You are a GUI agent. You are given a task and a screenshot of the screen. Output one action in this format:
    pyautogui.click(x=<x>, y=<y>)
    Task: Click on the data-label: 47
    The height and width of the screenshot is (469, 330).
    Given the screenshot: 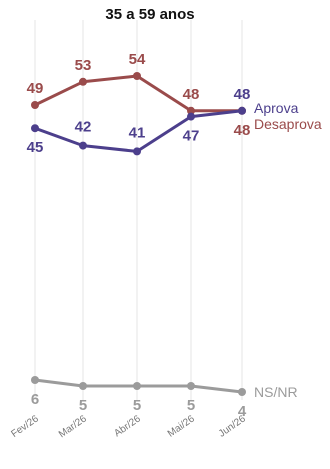 What is the action you would take?
    pyautogui.click(x=191, y=136)
    